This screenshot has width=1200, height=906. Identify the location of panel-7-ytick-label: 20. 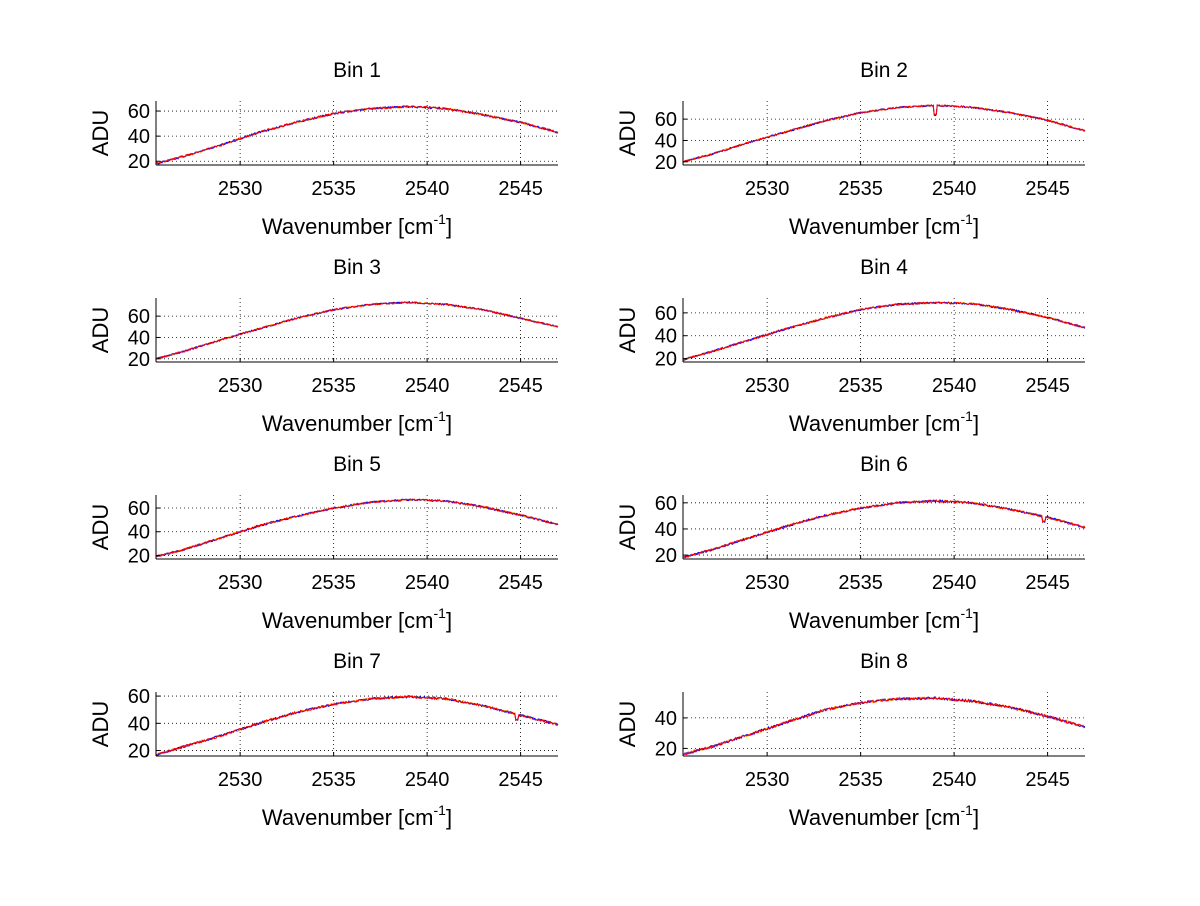
(139, 752).